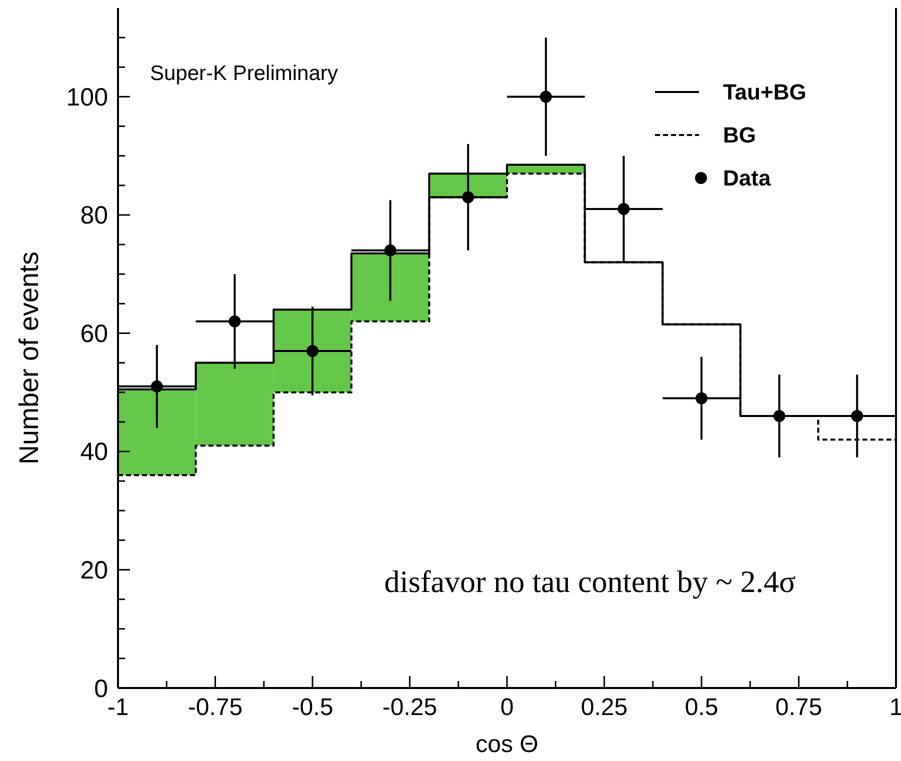 This screenshot has width=901, height=761. What do you see at coordinates (701, 707) in the screenshot?
I see `x-tick-label: 0.5` at bounding box center [701, 707].